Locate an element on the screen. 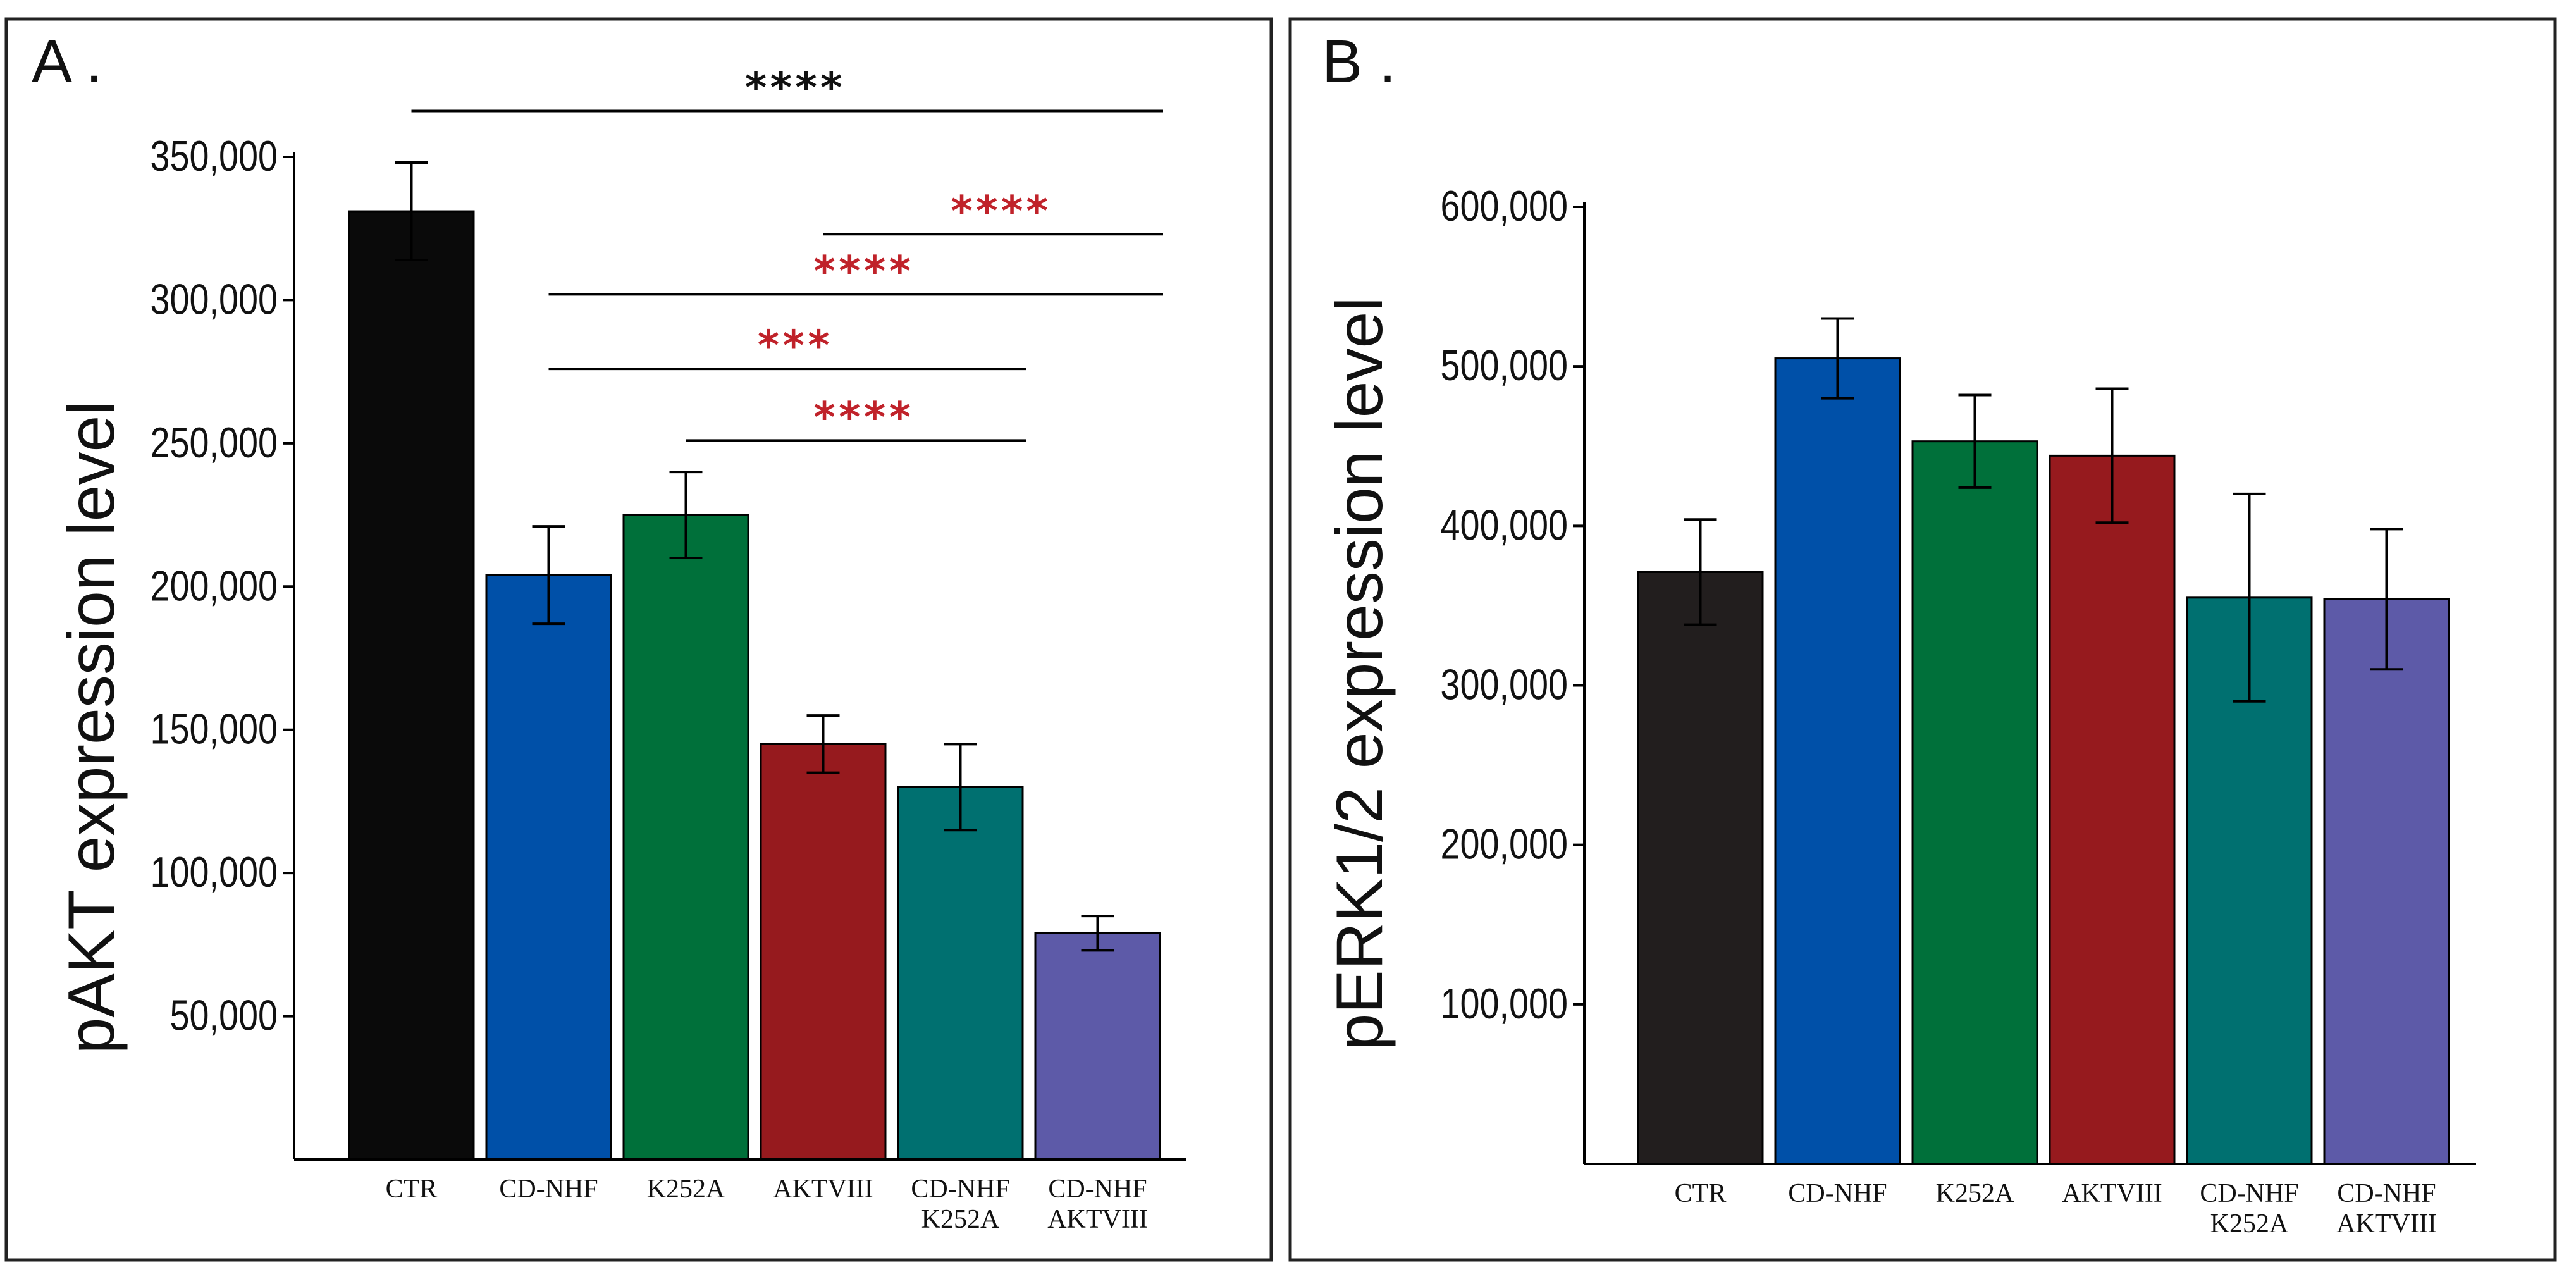 This screenshot has width=2576, height=1279. panel-b-xtick-label-2: K252A is located at coordinates (1975, 1193).